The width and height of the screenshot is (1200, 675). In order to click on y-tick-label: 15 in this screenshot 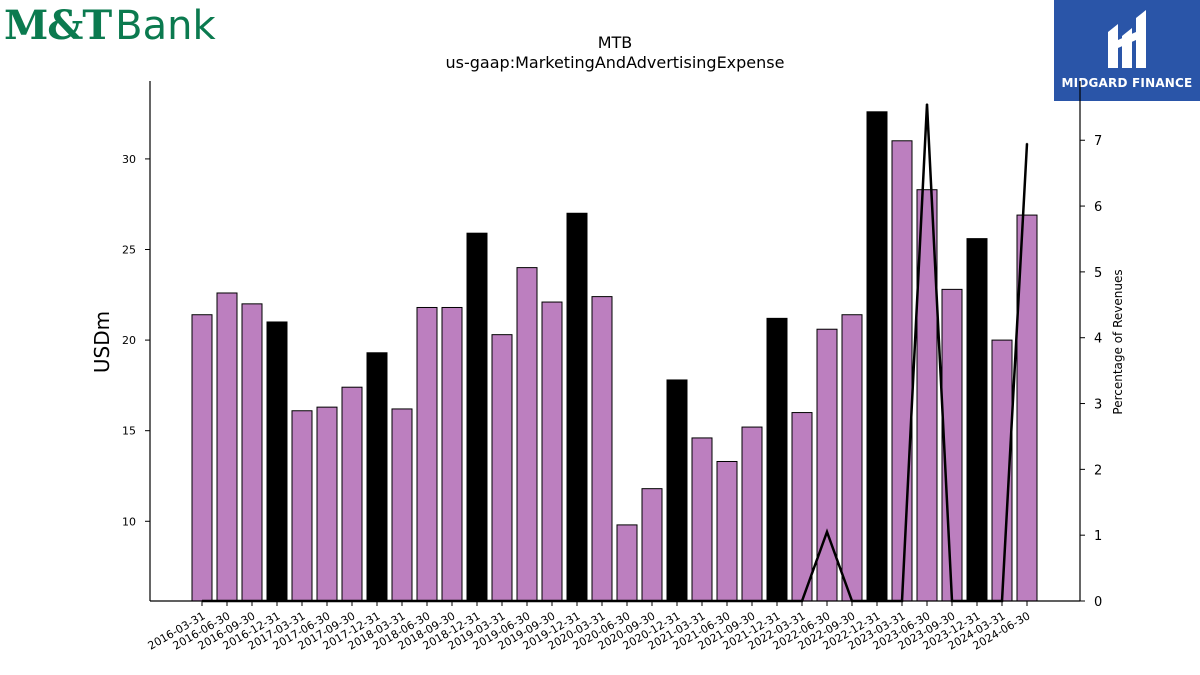, I will do `click(129, 431)`.